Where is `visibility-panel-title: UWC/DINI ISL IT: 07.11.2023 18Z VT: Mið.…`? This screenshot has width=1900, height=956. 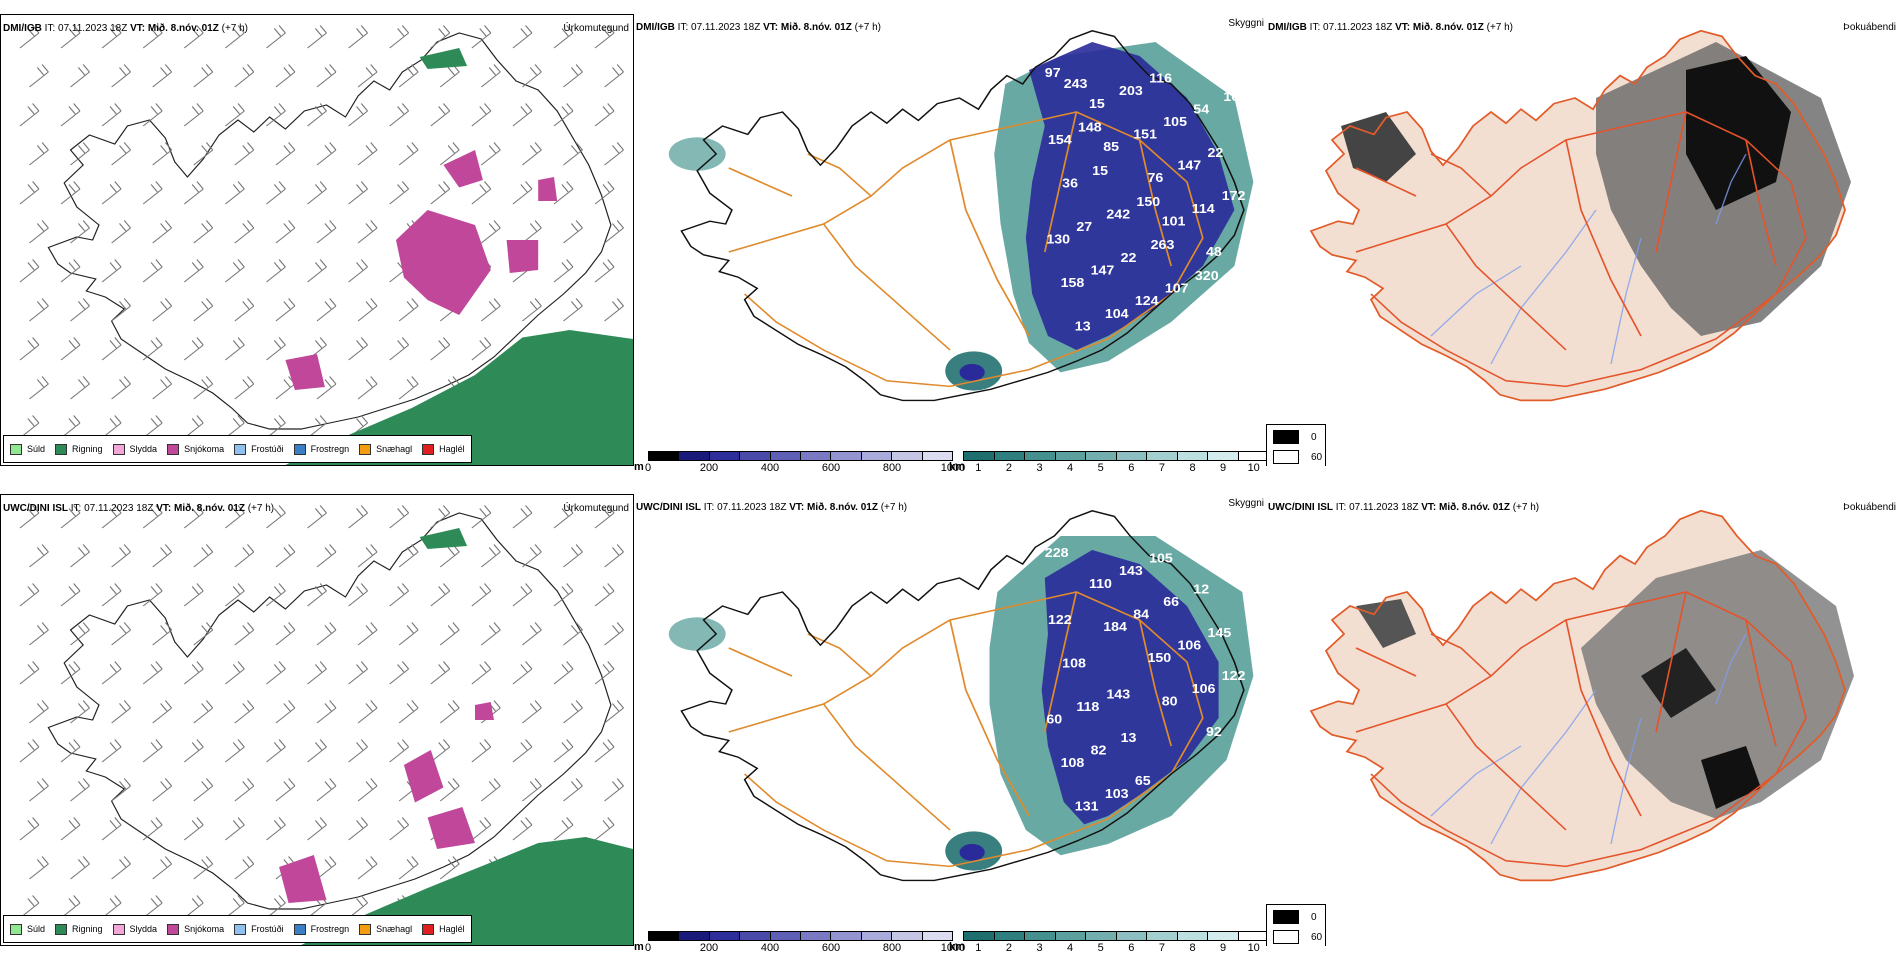 visibility-panel-title: UWC/DINI ISL IT: 07.11.2023 18Z VT: Mið.… is located at coordinates (772, 507).